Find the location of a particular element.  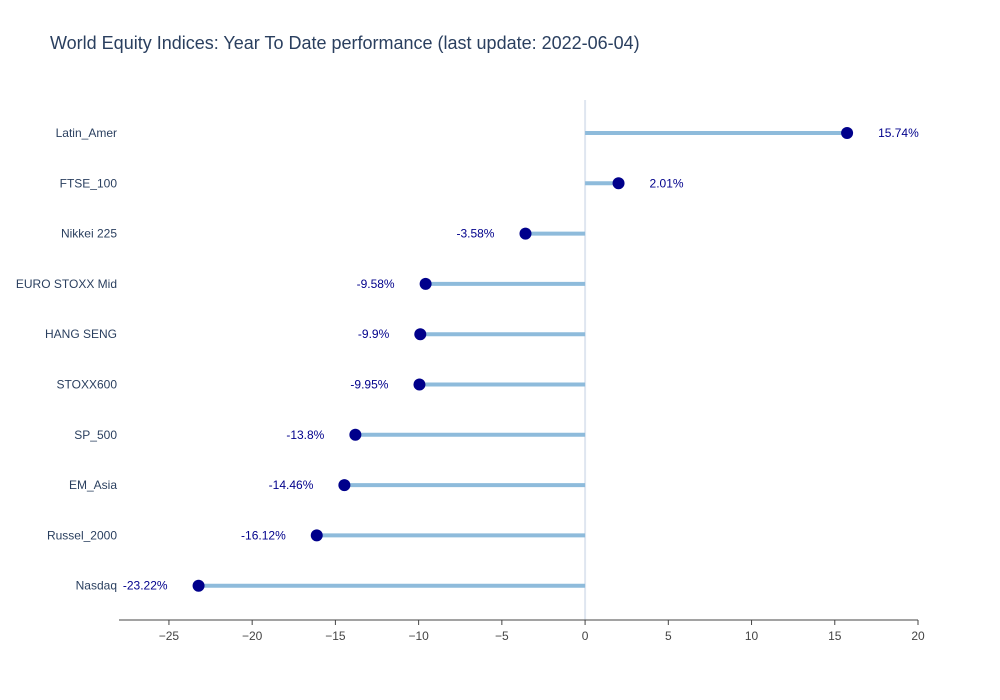

data-label: 15.74% is located at coordinates (898, 133).